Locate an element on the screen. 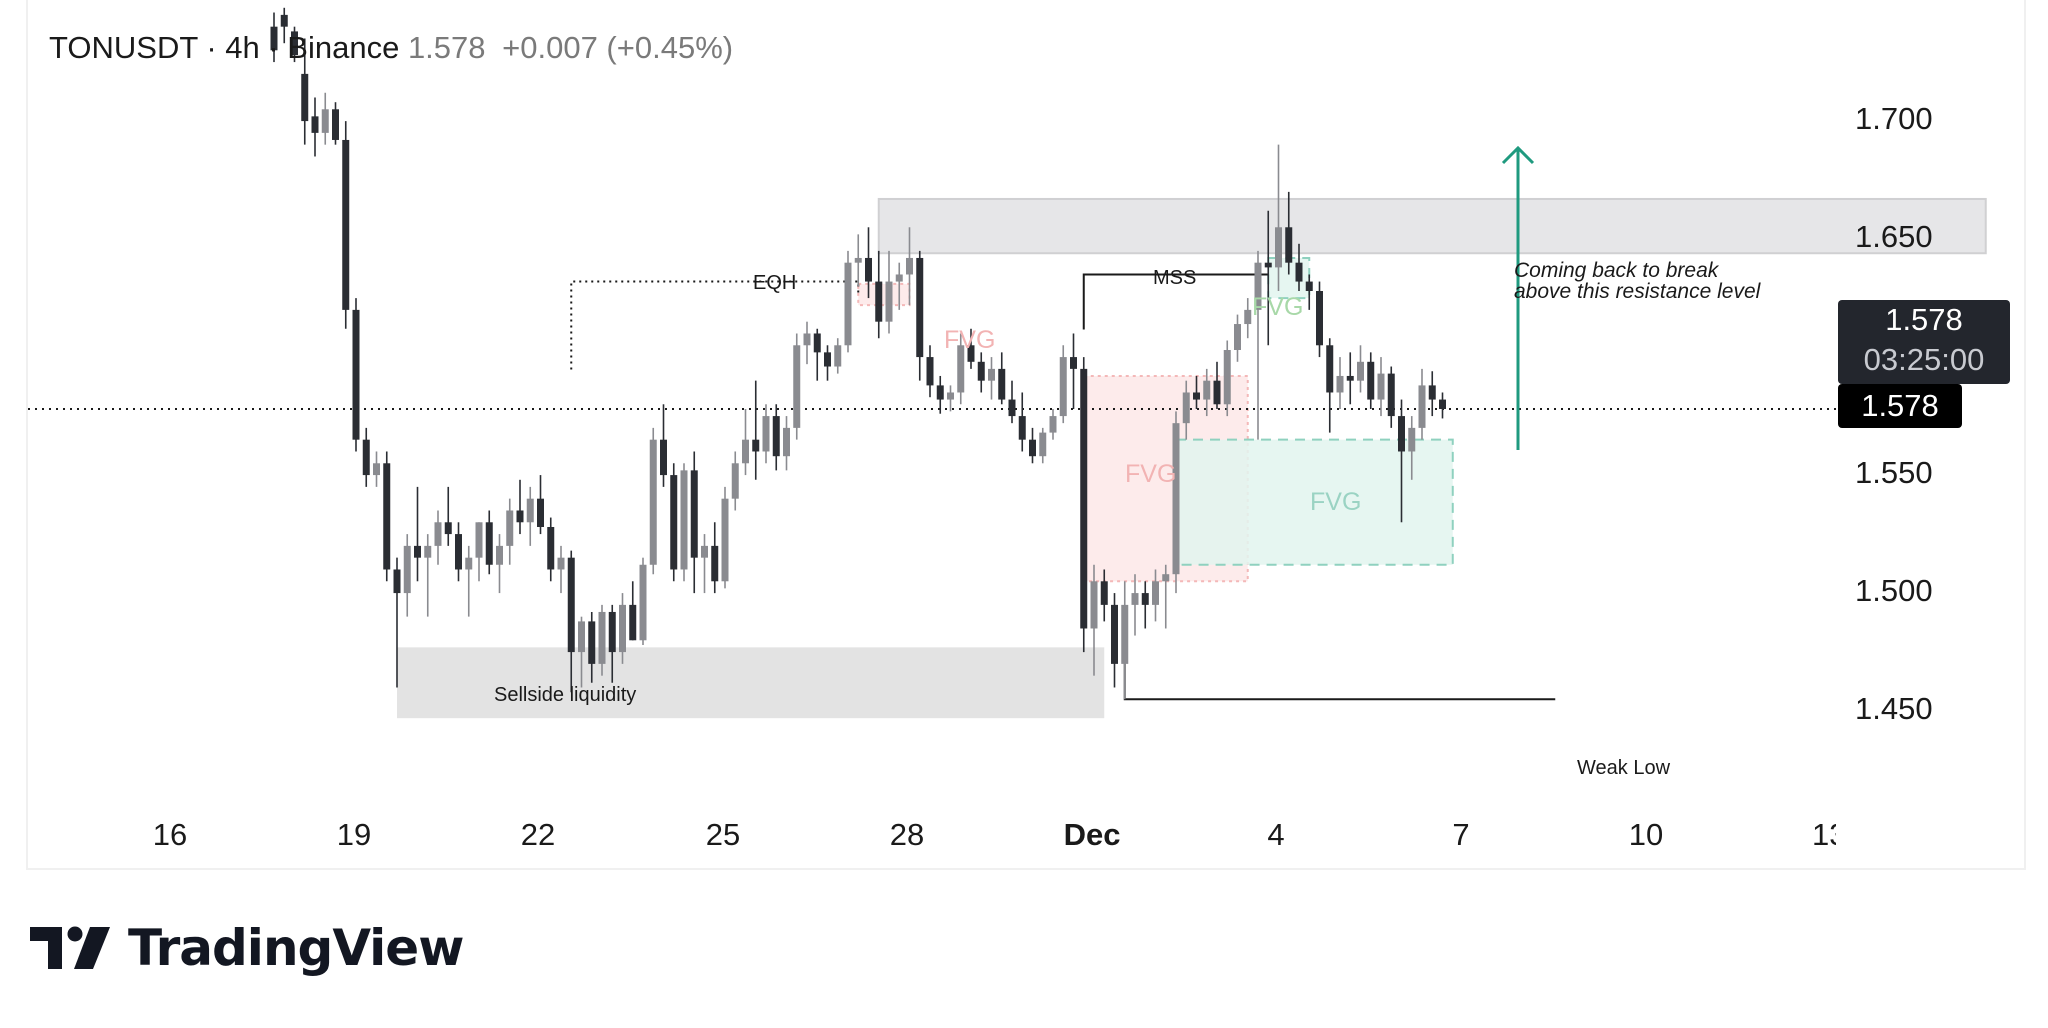  mss-label: MSS is located at coordinates (1175, 278).